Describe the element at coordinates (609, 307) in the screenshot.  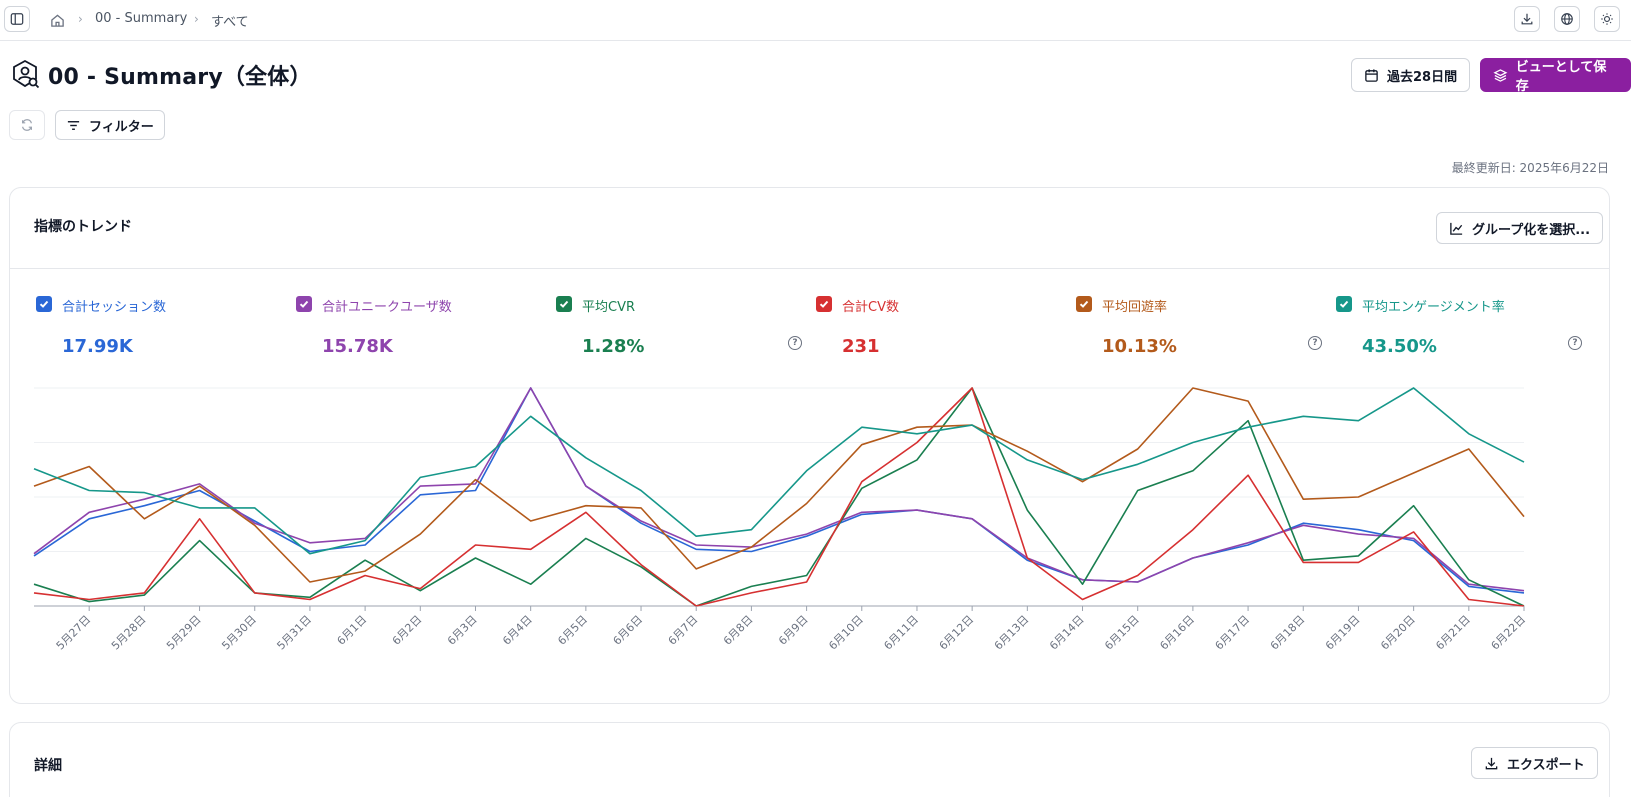
I see `metric-label: 平均CVR` at that location.